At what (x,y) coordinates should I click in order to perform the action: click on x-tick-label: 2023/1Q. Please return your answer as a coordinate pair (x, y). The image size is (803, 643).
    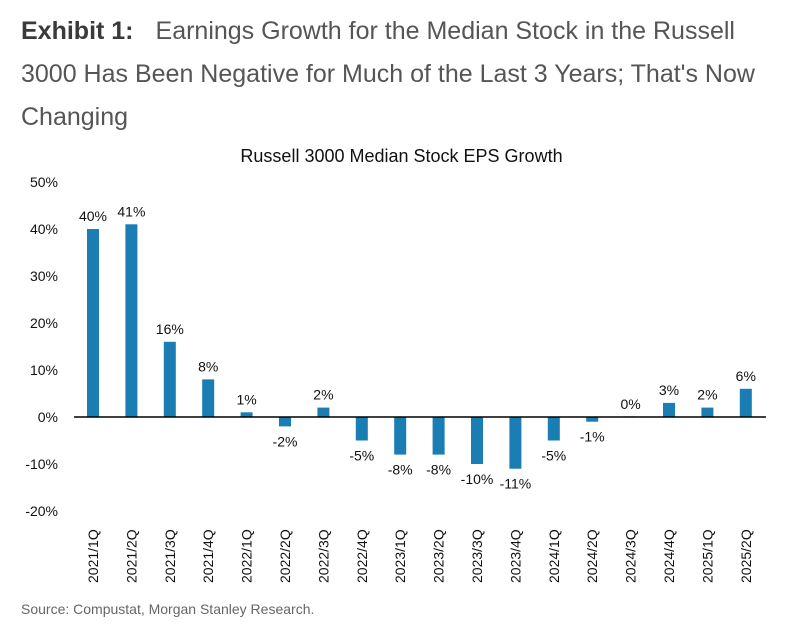
    Looking at the image, I should click on (400, 556).